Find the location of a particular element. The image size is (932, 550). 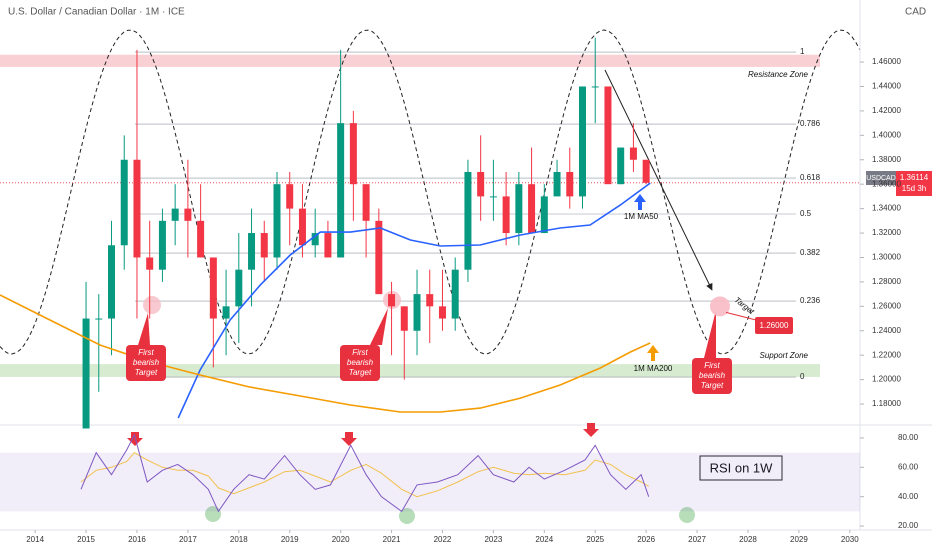

y-tick-label: 1.18000 is located at coordinates (886, 403).